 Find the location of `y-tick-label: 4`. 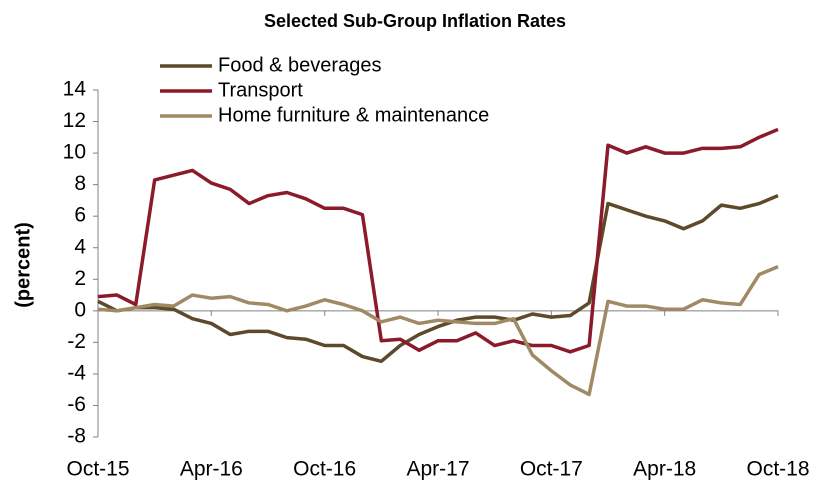

y-tick-label: 4 is located at coordinates (80, 246).